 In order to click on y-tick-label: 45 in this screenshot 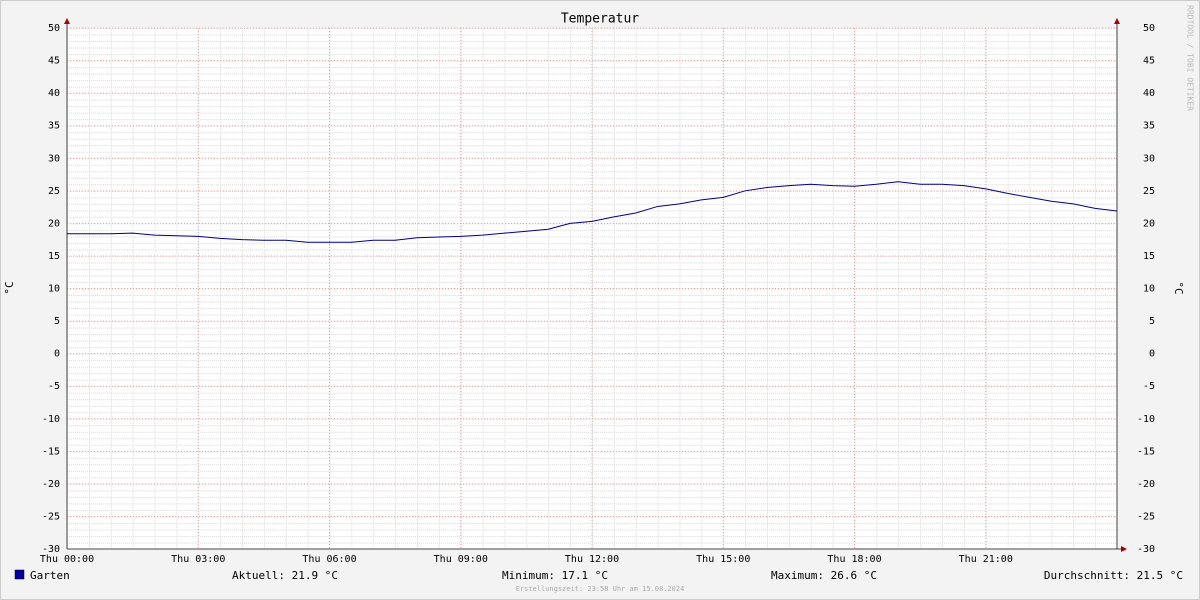, I will do `click(54, 61)`.